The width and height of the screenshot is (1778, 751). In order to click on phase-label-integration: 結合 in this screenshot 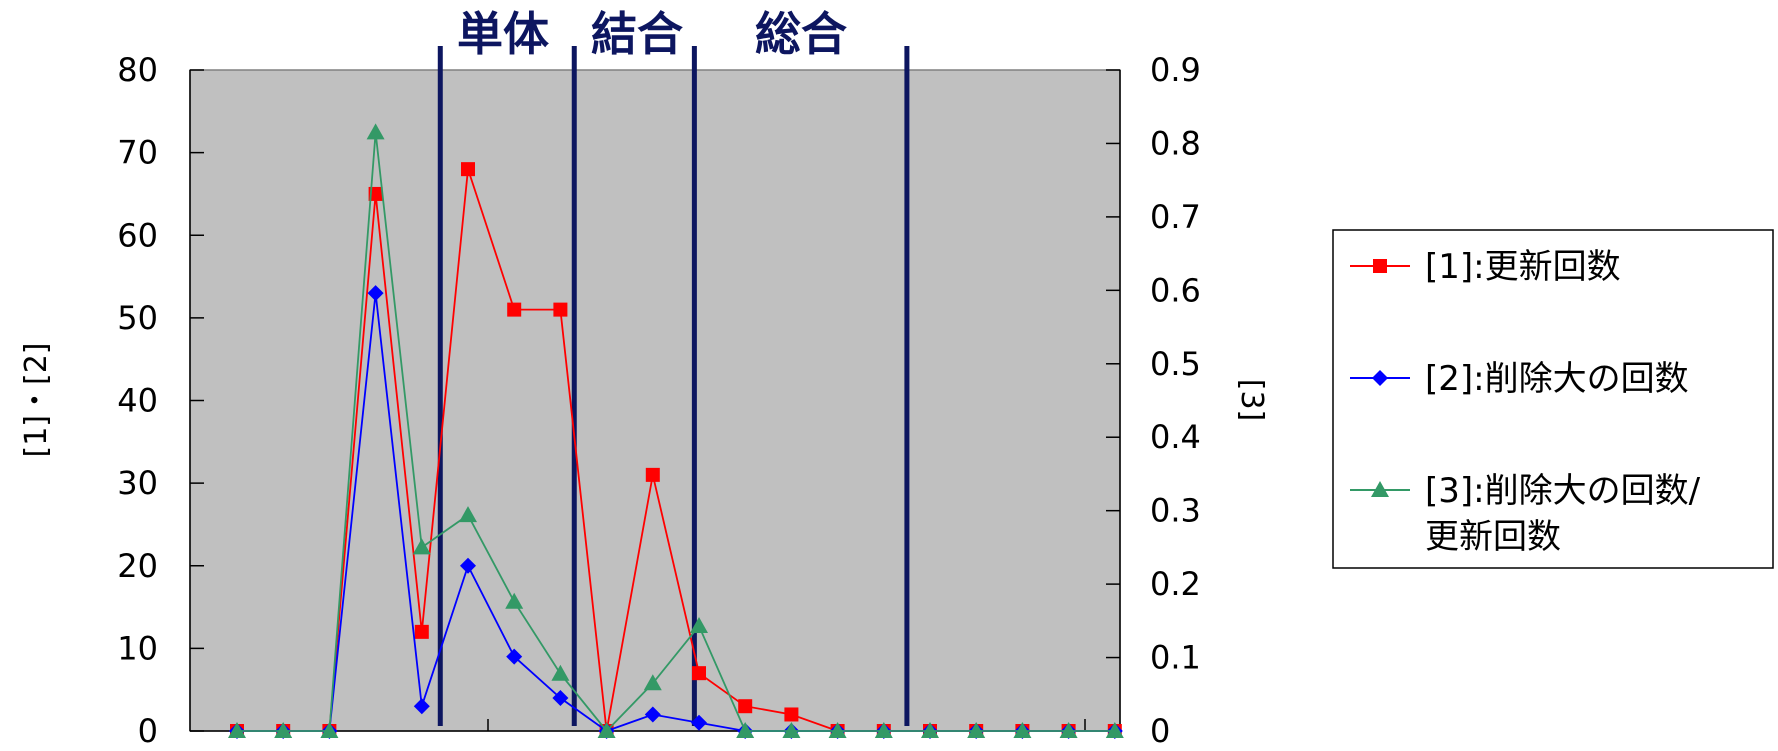, I will do `click(637, 34)`.